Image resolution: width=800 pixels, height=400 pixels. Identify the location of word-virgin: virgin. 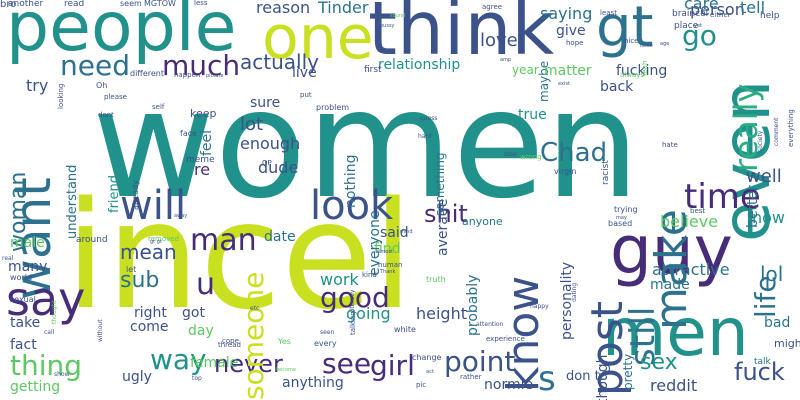
(565, 171).